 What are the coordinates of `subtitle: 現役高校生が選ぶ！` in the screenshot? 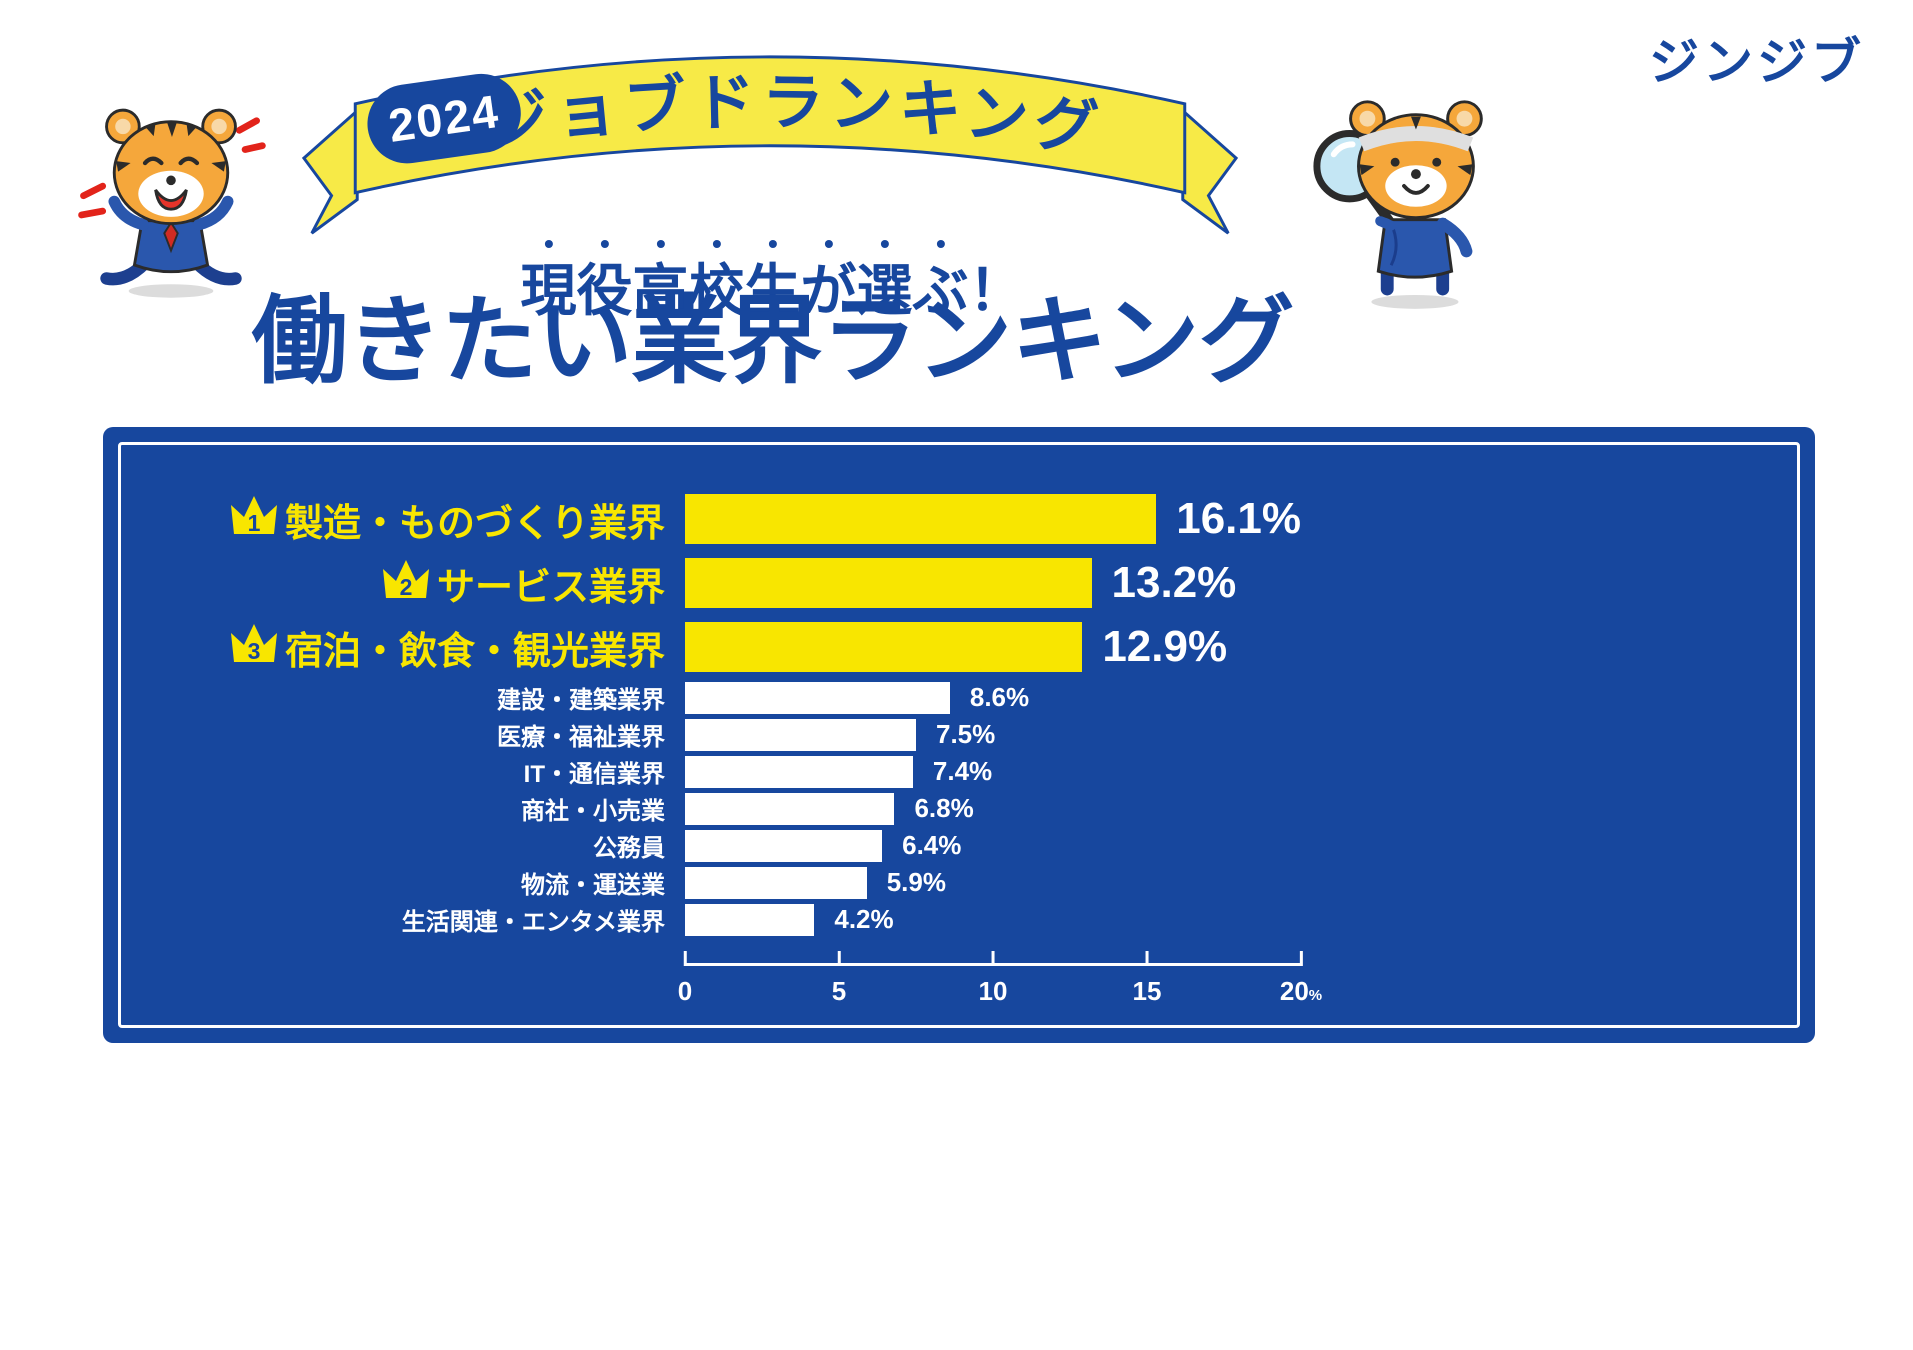 It's located at (772, 275).